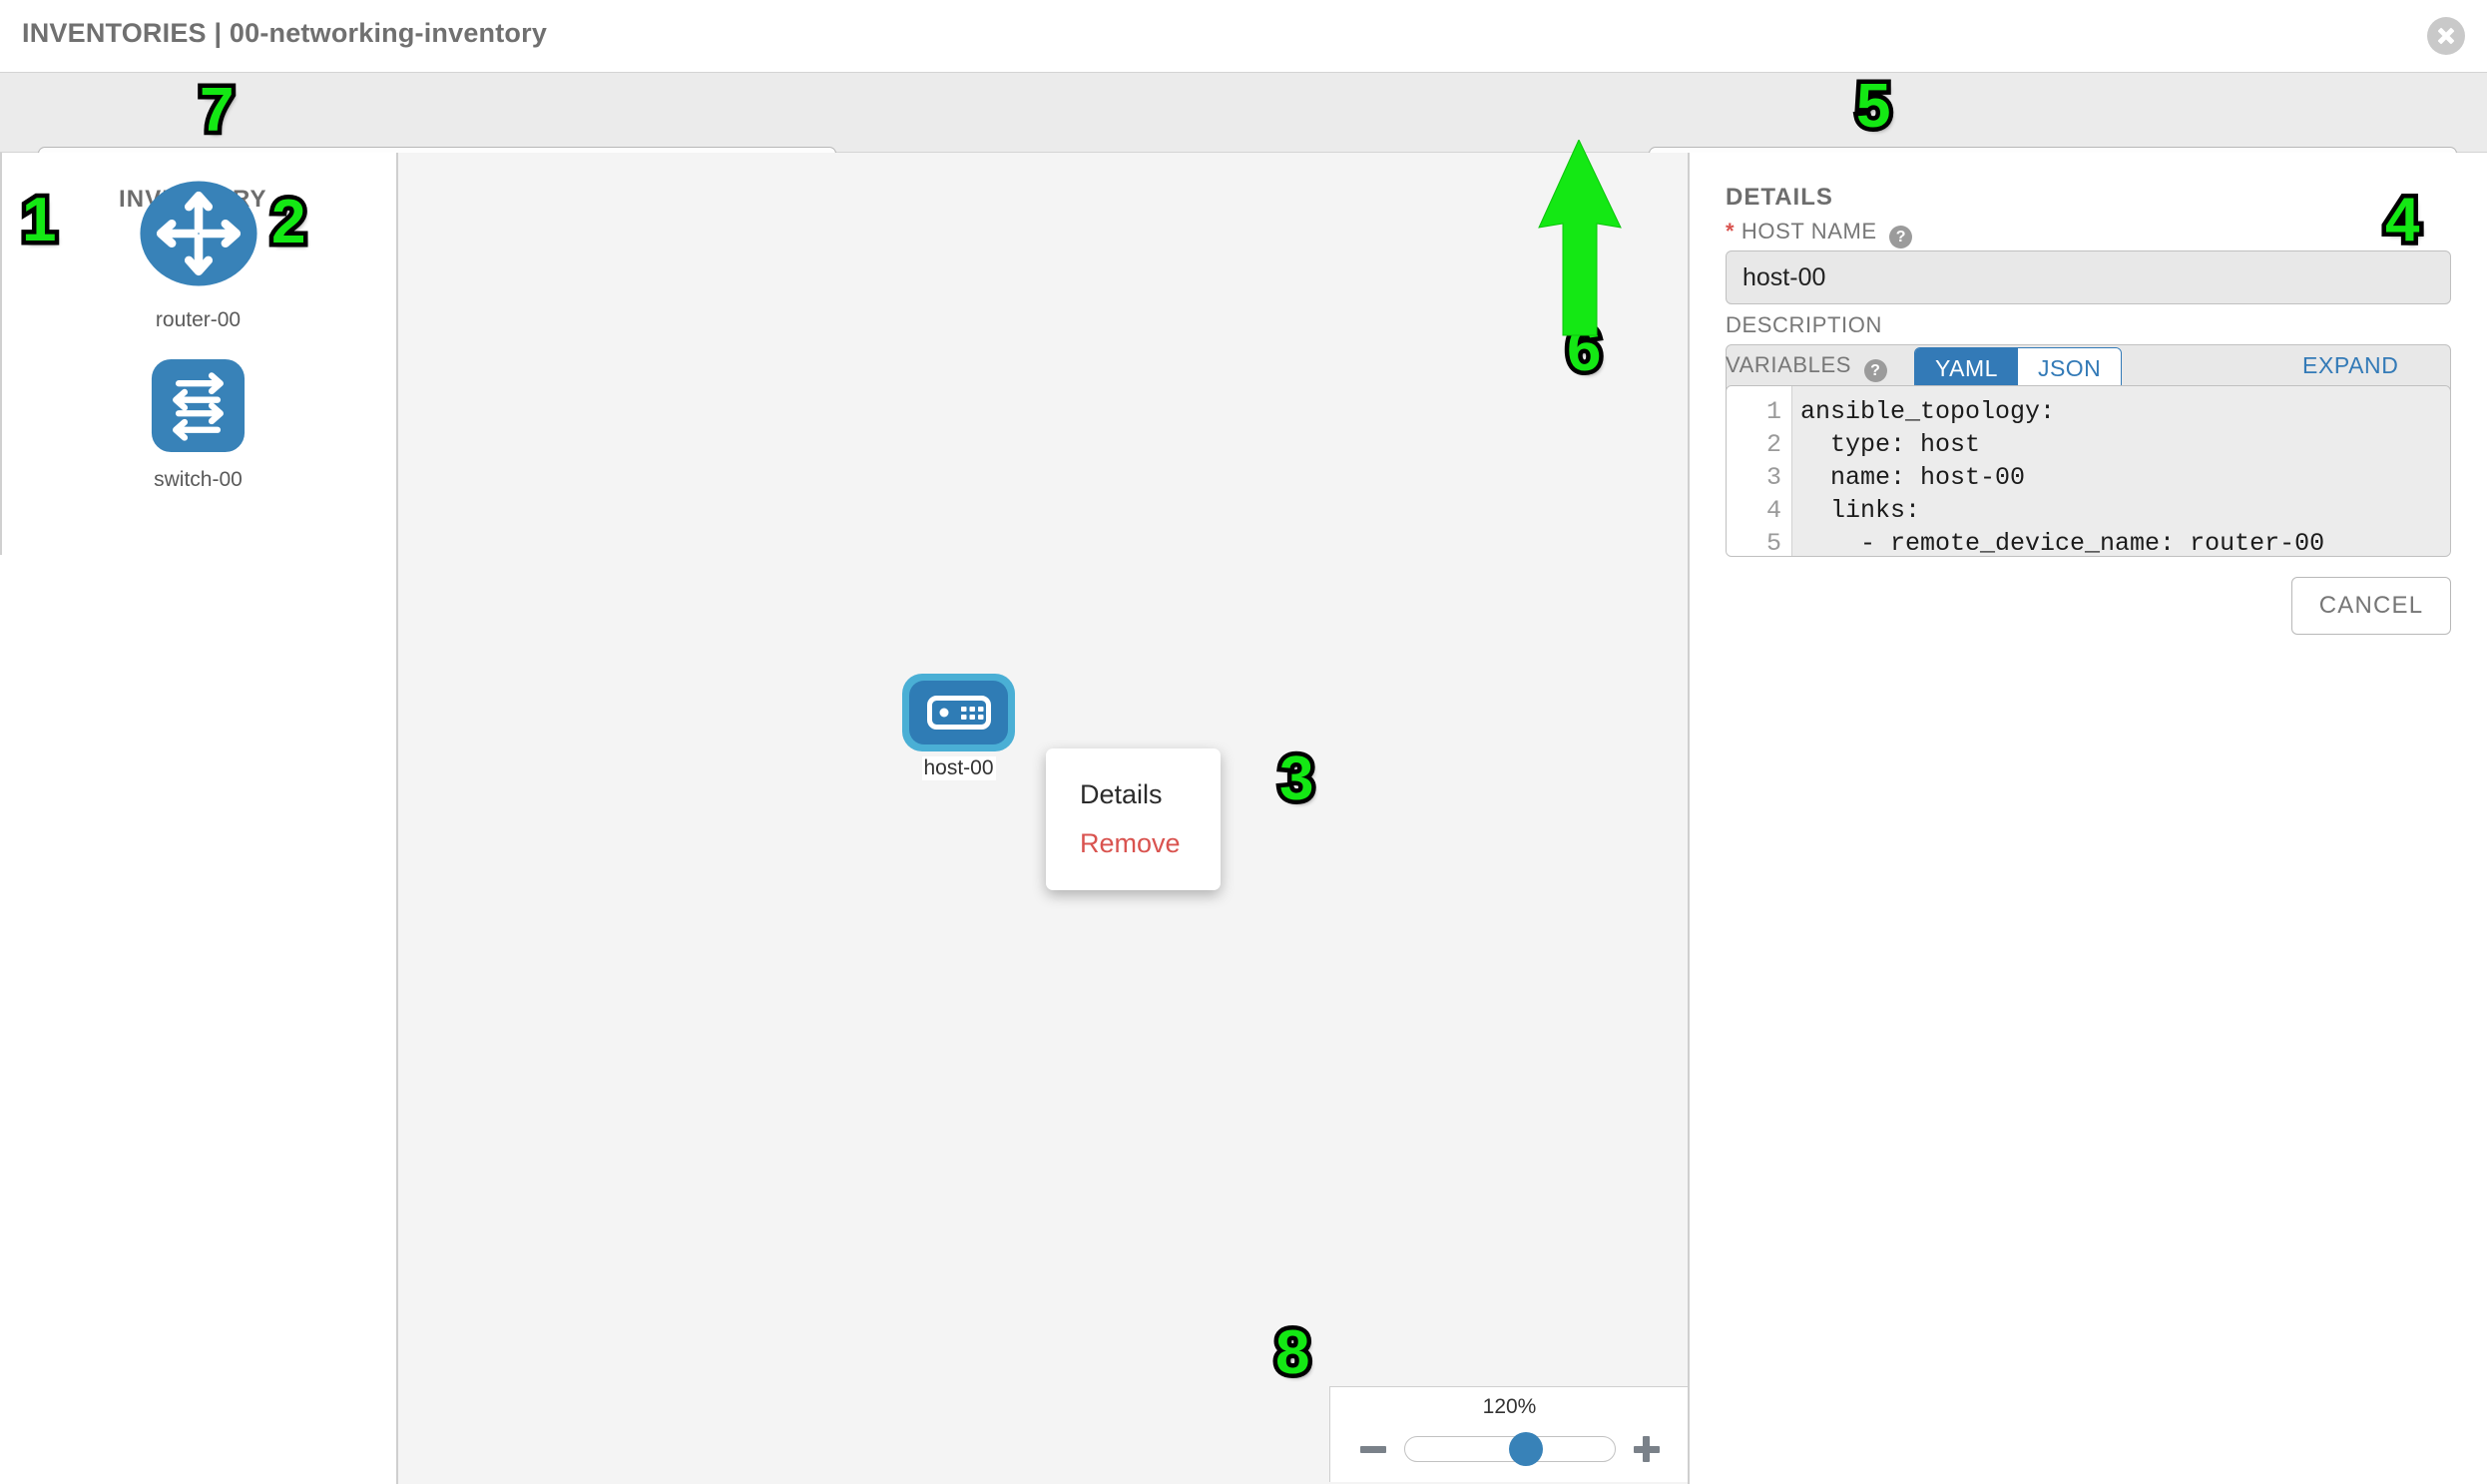 The image size is (2487, 1484). I want to click on line-number: 2, so click(1773, 444).